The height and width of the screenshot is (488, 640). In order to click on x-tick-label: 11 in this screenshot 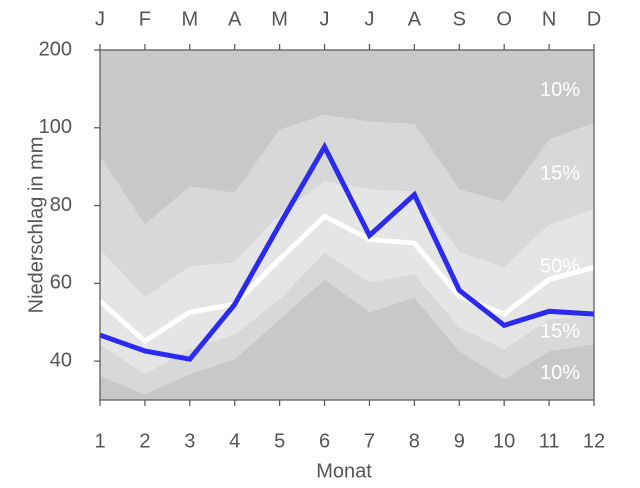, I will do `click(549, 441)`.